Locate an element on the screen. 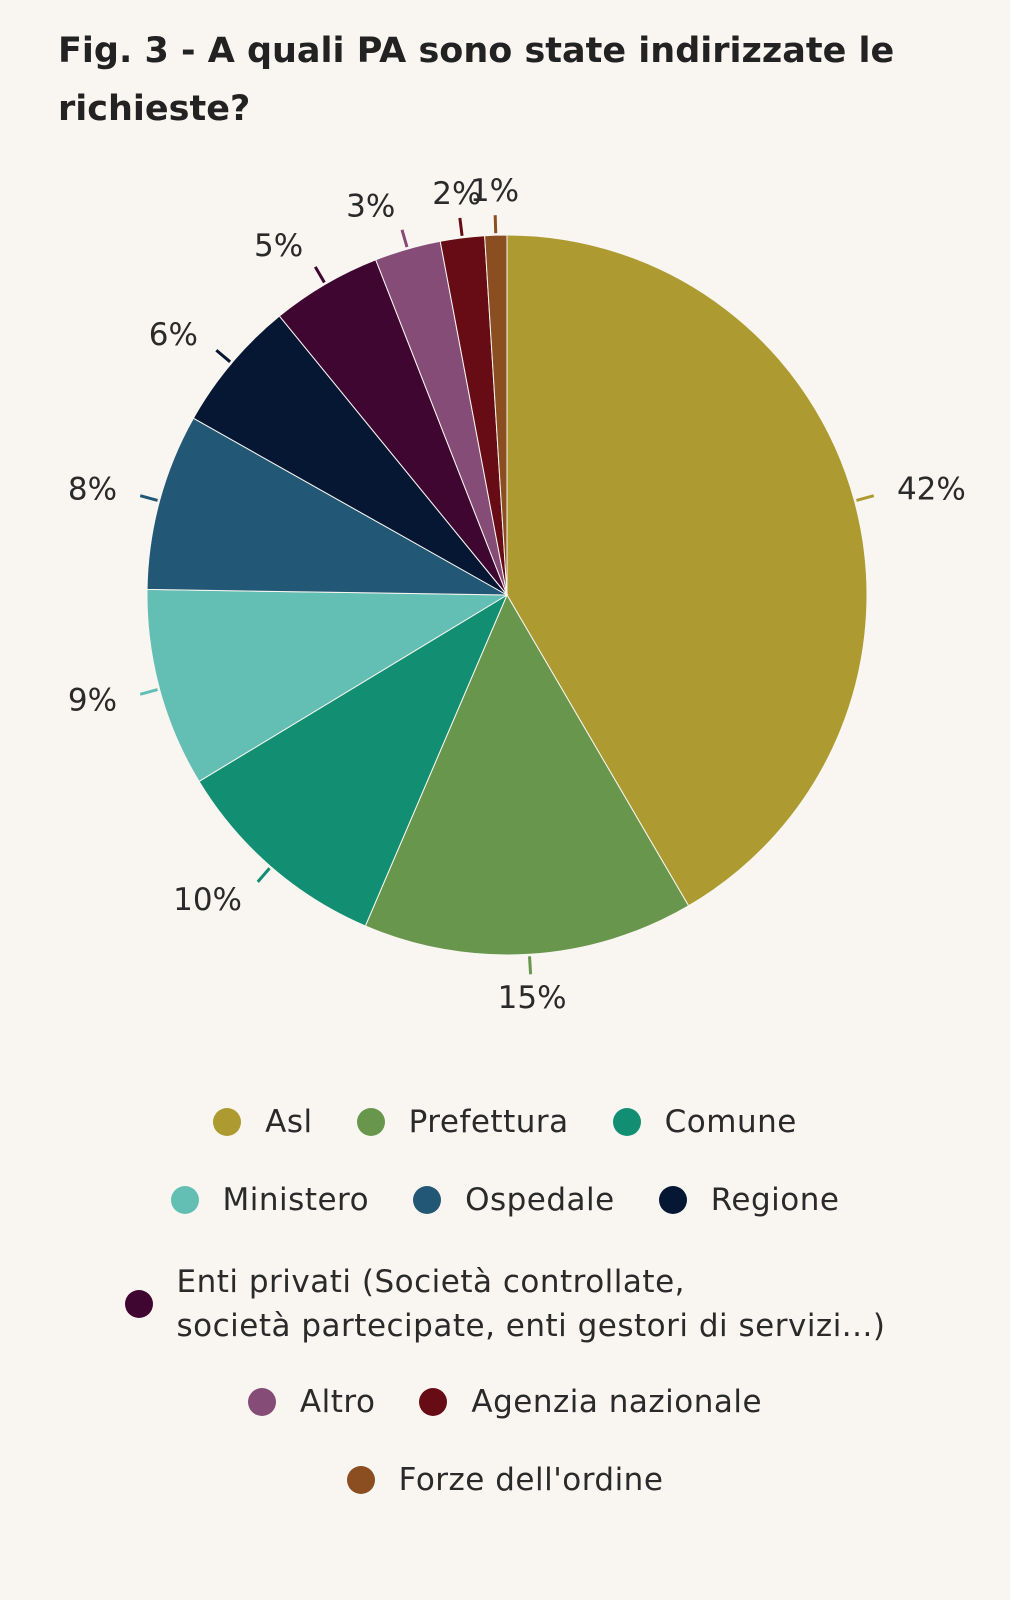 The width and height of the screenshot is (1010, 1600). data-label-forze-dell-ordine: 1% is located at coordinates (494, 191).